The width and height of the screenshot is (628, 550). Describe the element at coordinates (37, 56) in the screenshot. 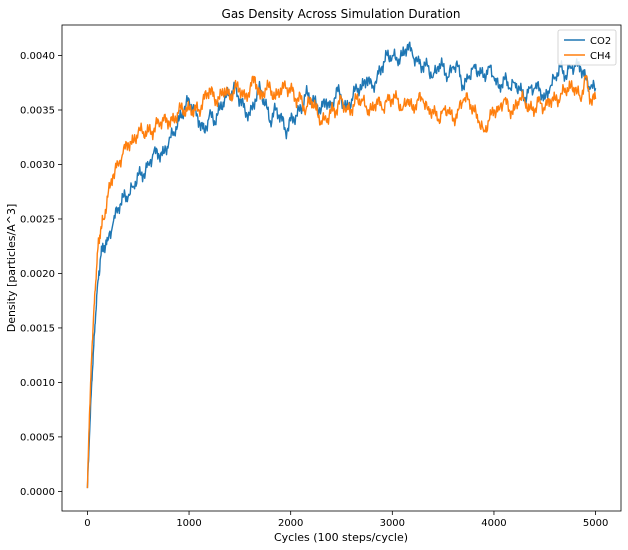

I see `y-tick-label: 0.0040` at that location.